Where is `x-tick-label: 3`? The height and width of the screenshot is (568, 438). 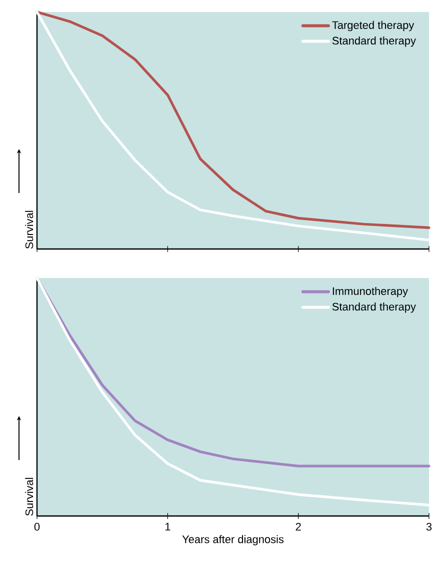 x-tick-label: 3 is located at coordinates (429, 526).